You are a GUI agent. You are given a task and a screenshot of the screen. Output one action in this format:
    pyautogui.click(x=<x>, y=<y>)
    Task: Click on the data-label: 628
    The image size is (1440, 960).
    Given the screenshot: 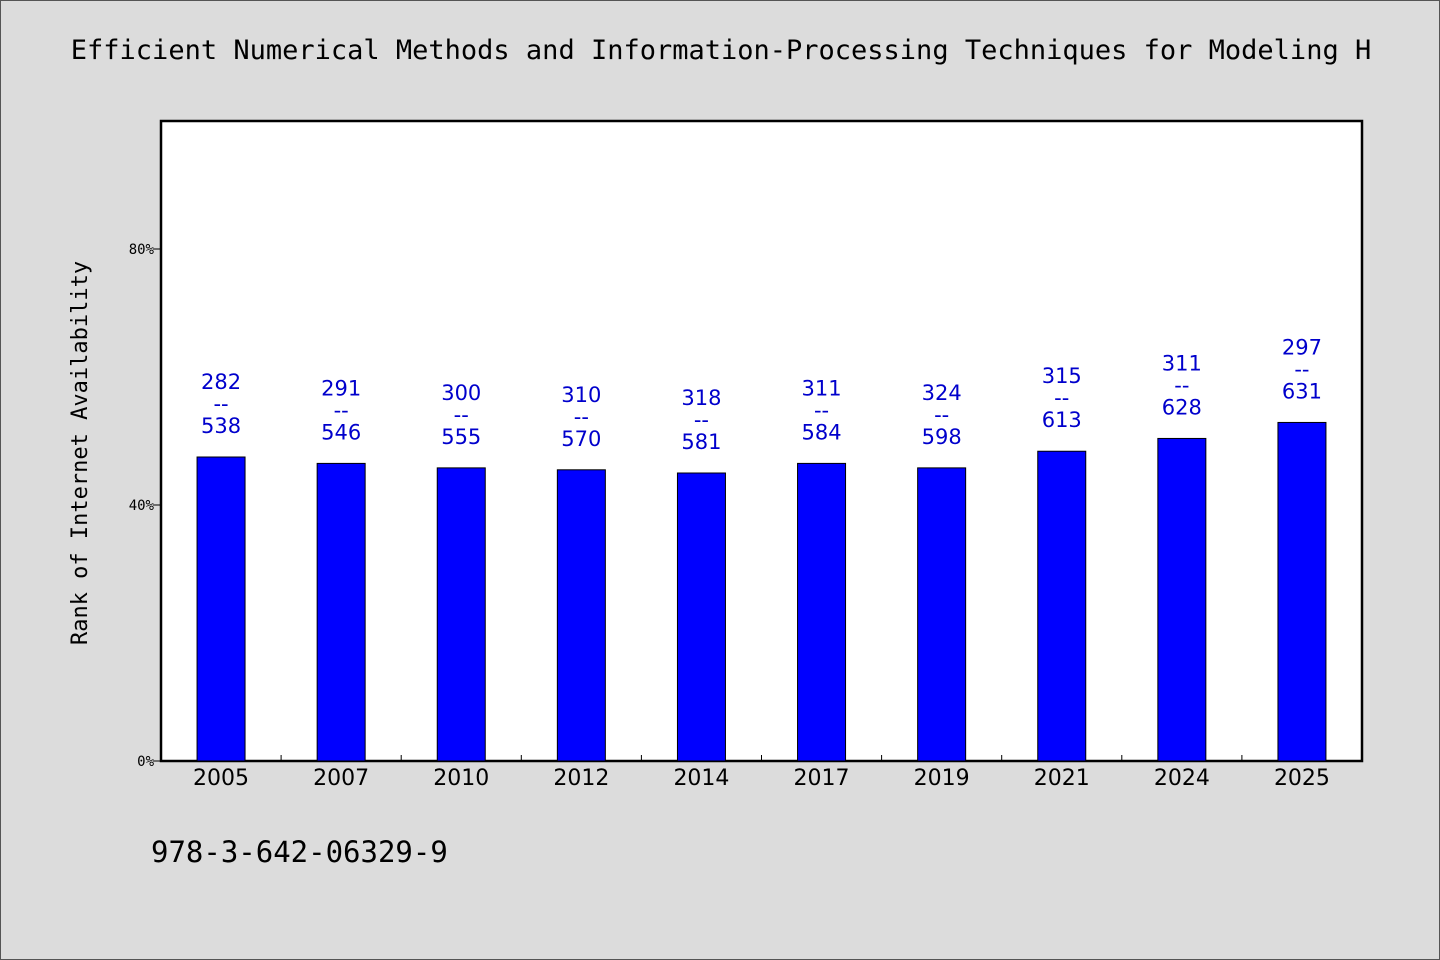 What is the action you would take?
    pyautogui.click(x=1182, y=407)
    